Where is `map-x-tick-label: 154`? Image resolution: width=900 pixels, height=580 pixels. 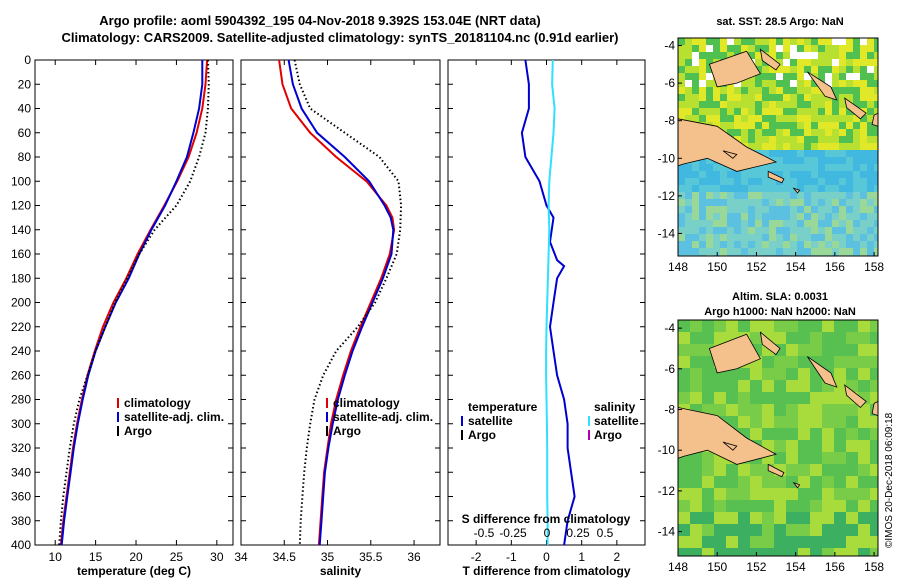 map-x-tick-label: 154 is located at coordinates (796, 267).